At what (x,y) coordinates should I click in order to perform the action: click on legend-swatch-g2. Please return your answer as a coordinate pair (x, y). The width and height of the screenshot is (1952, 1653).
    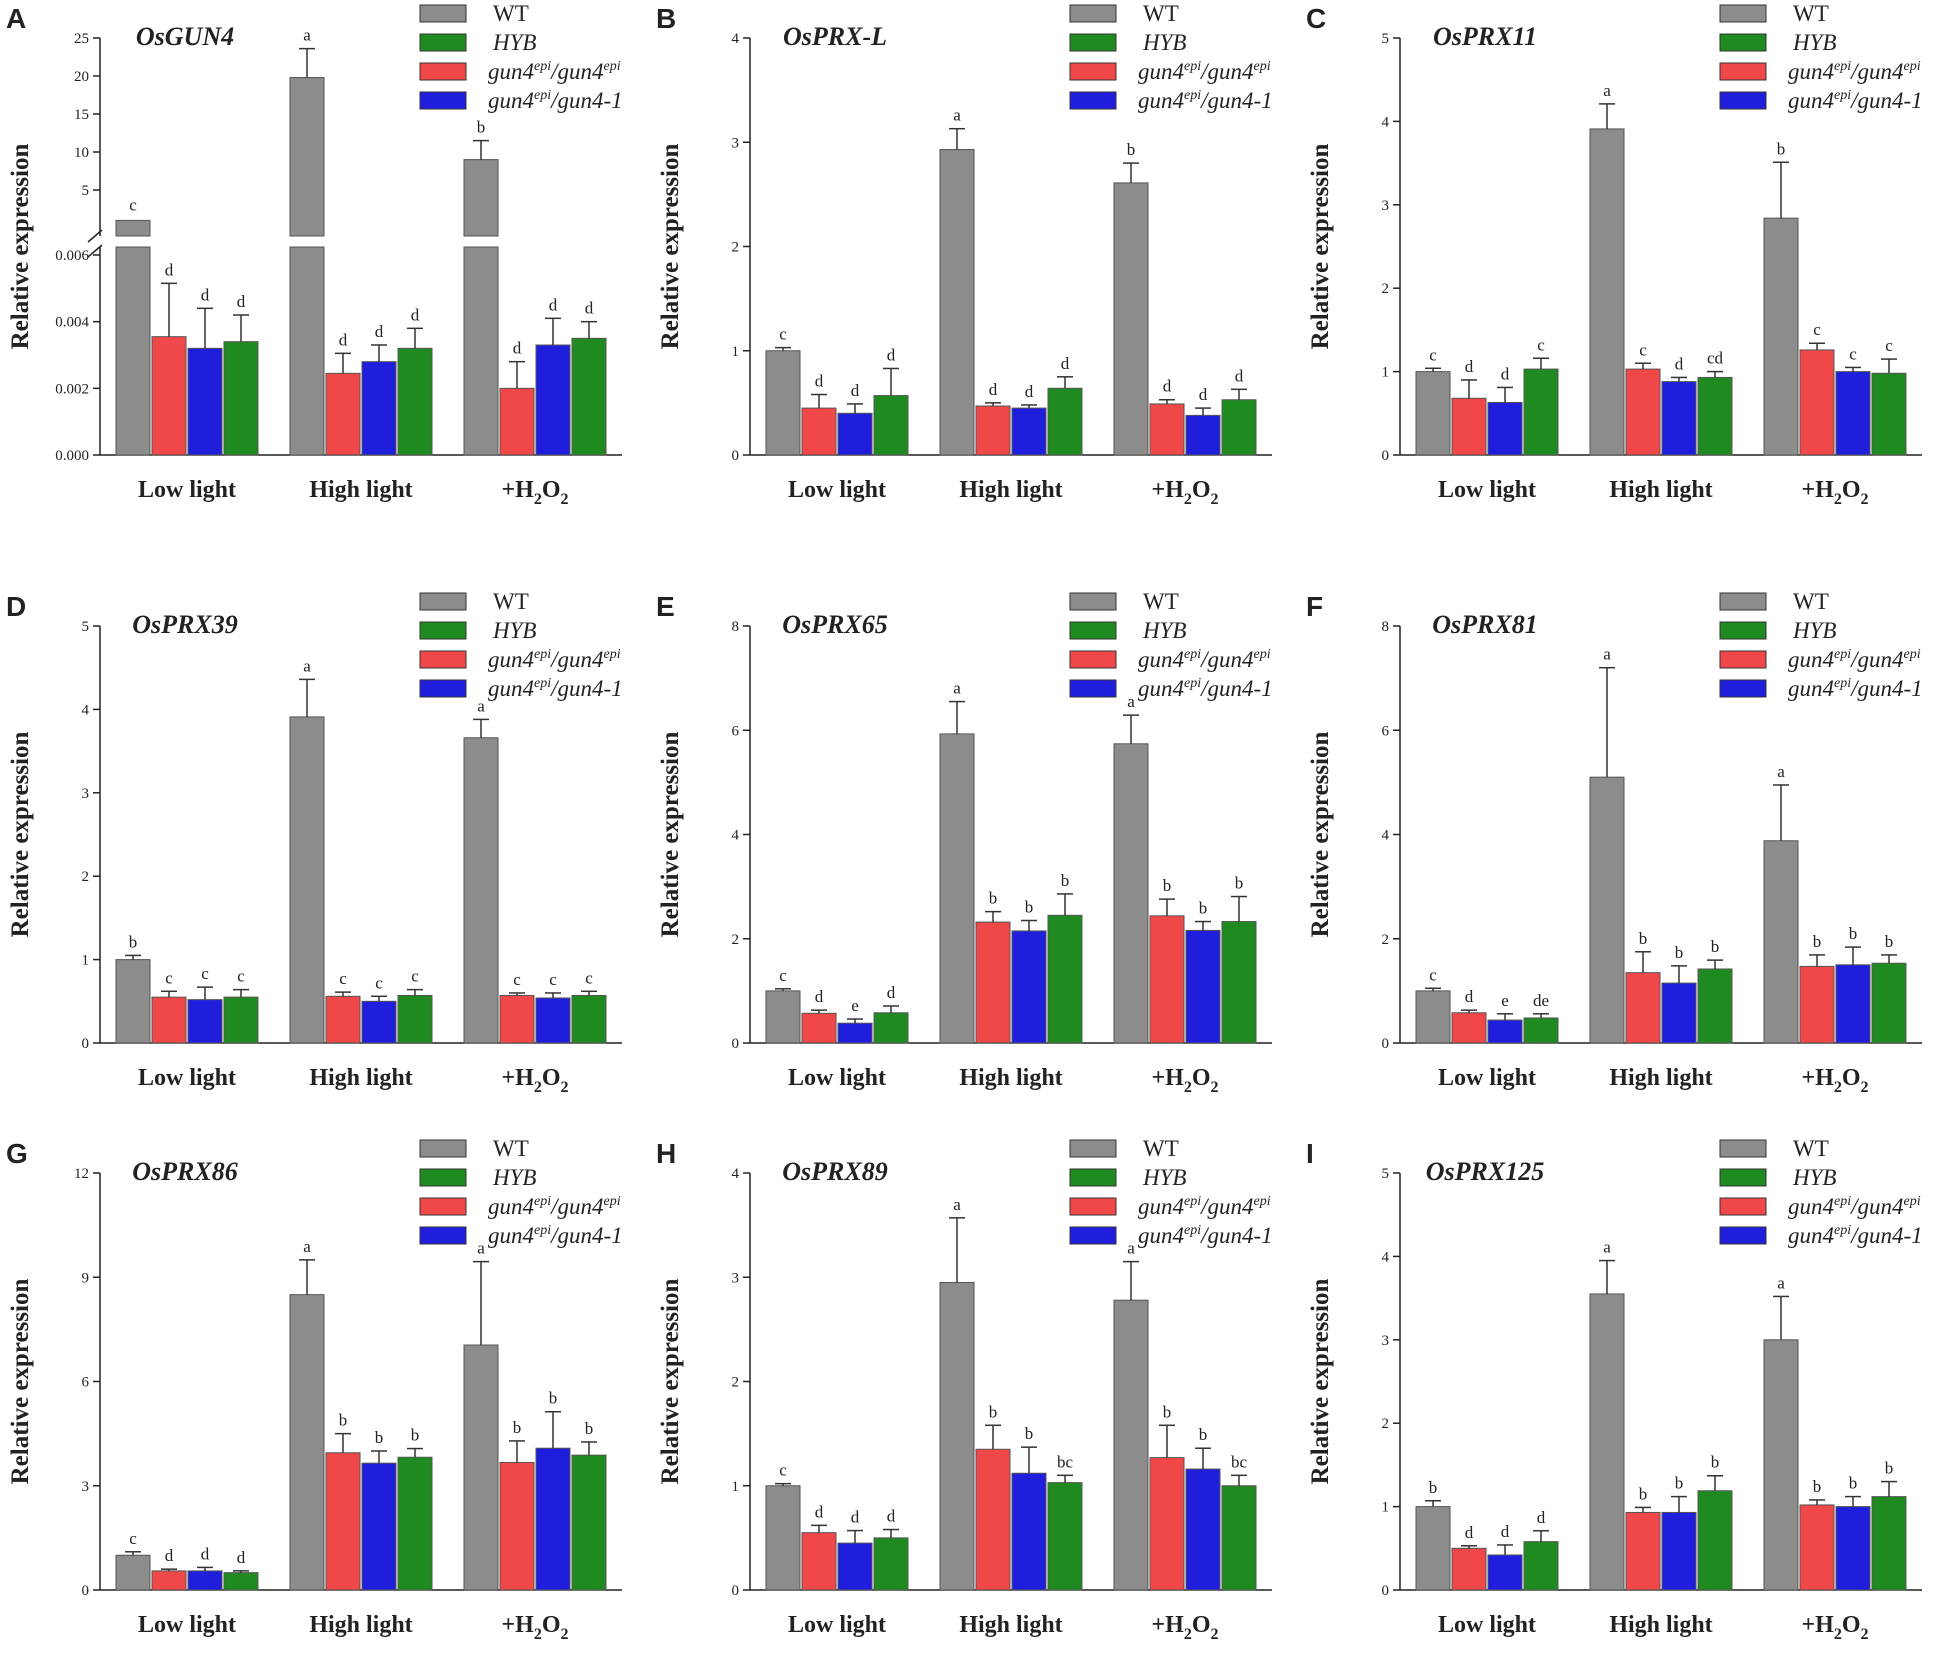
    Looking at the image, I should click on (443, 100).